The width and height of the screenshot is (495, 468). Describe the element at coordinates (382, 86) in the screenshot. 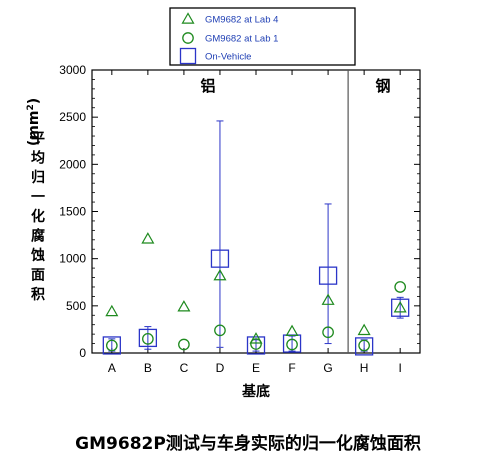

I see `region-label-steel: 钢` at that location.